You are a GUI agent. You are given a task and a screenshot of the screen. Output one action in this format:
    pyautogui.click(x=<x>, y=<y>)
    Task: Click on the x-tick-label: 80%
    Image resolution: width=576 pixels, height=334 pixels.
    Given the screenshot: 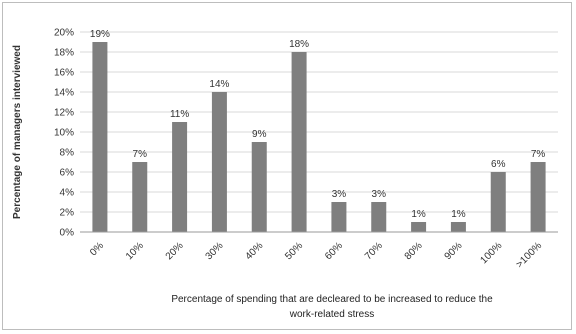 What is the action you would take?
    pyautogui.click(x=414, y=251)
    